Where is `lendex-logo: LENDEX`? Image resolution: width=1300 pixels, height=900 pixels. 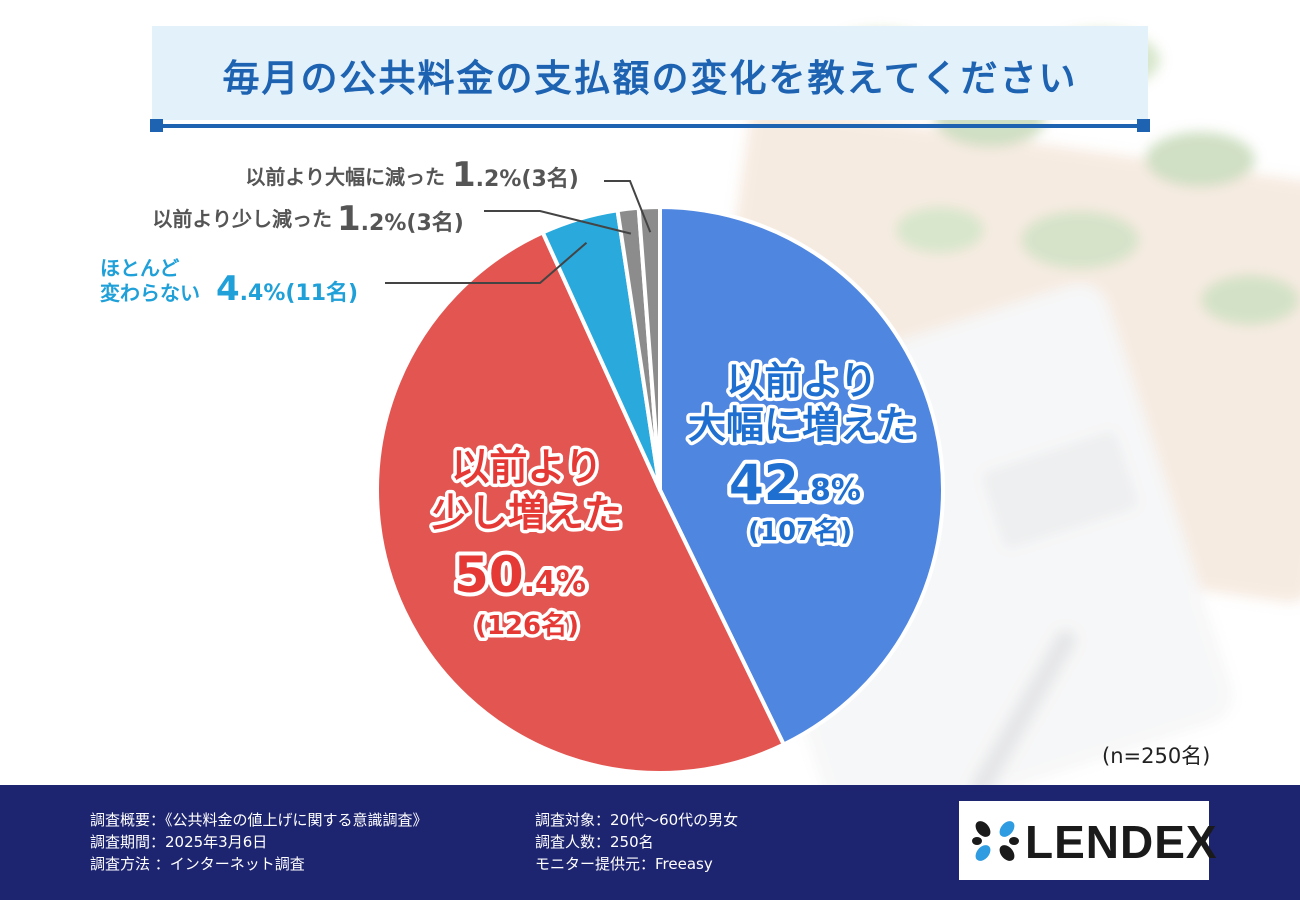
lendex-logo: LENDEX is located at coordinates (1088, 840).